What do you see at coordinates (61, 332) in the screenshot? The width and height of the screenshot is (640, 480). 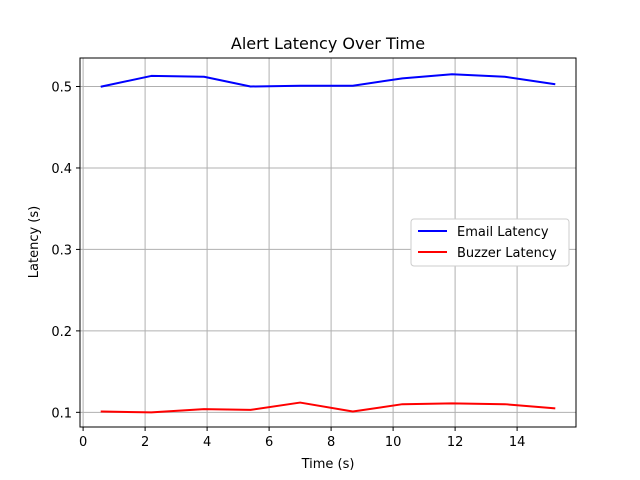 I see `y-tick-label: 0.2` at bounding box center [61, 332].